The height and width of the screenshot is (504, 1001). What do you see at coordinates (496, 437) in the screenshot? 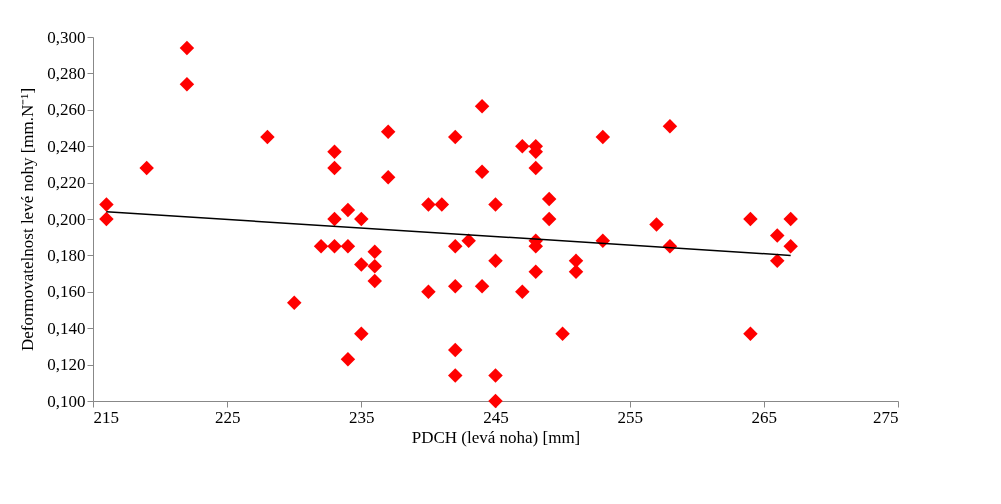
I see `x-axis-title: PDCH (levá noha) [mm]` at bounding box center [496, 437].